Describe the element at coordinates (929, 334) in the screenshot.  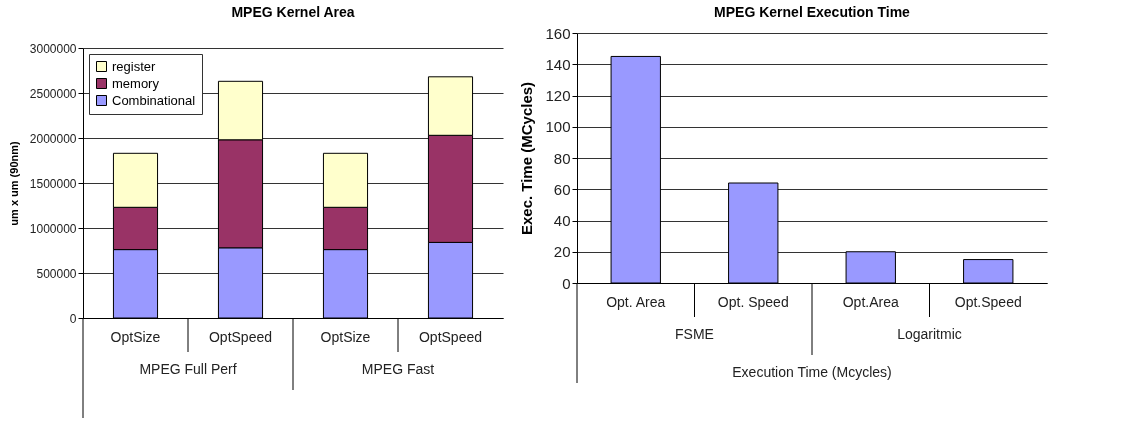
I see `text: Logaritmic` at that location.